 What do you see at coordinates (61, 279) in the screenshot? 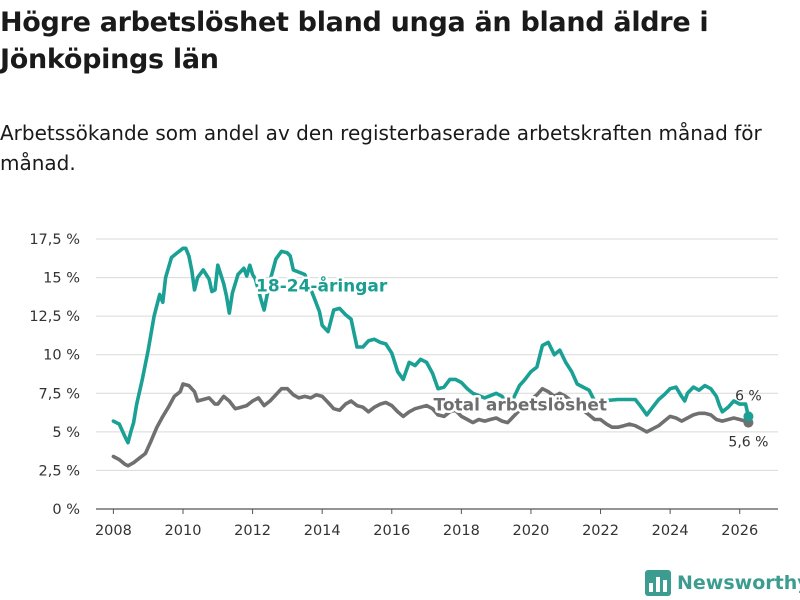
I see `y-tick-label: 15 %` at bounding box center [61, 279].